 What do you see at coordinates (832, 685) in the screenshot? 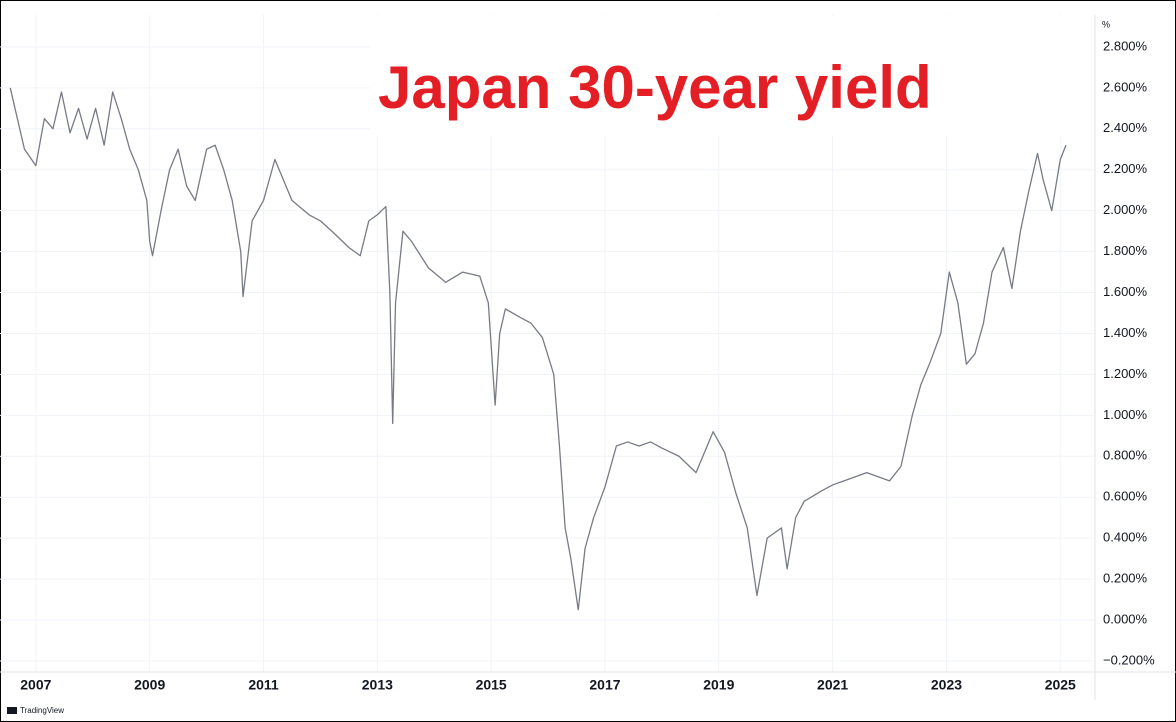
I see `x-tick-label: 2021` at bounding box center [832, 685].